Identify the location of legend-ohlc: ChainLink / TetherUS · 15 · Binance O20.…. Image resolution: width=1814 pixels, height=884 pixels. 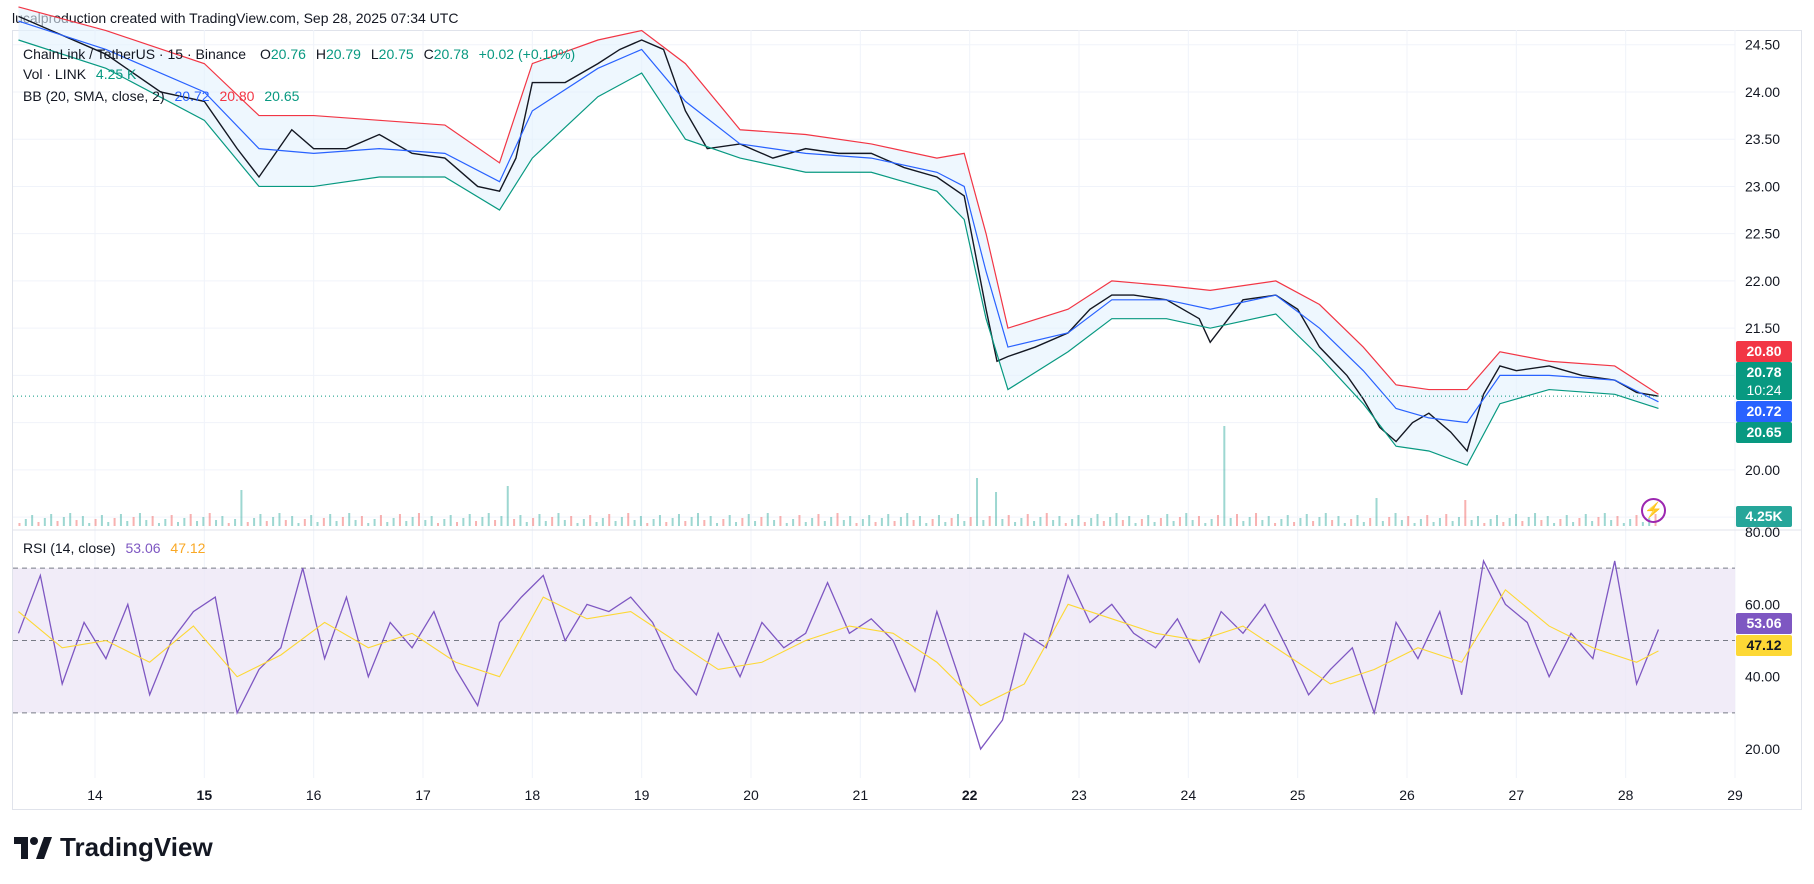
(302, 54).